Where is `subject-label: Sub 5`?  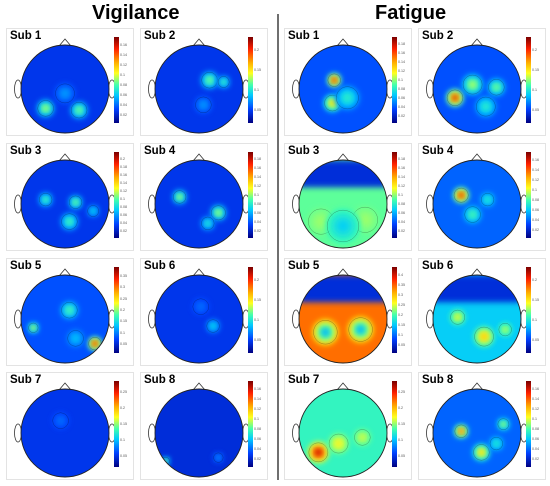
subject-label: Sub 5 is located at coordinates (304, 266).